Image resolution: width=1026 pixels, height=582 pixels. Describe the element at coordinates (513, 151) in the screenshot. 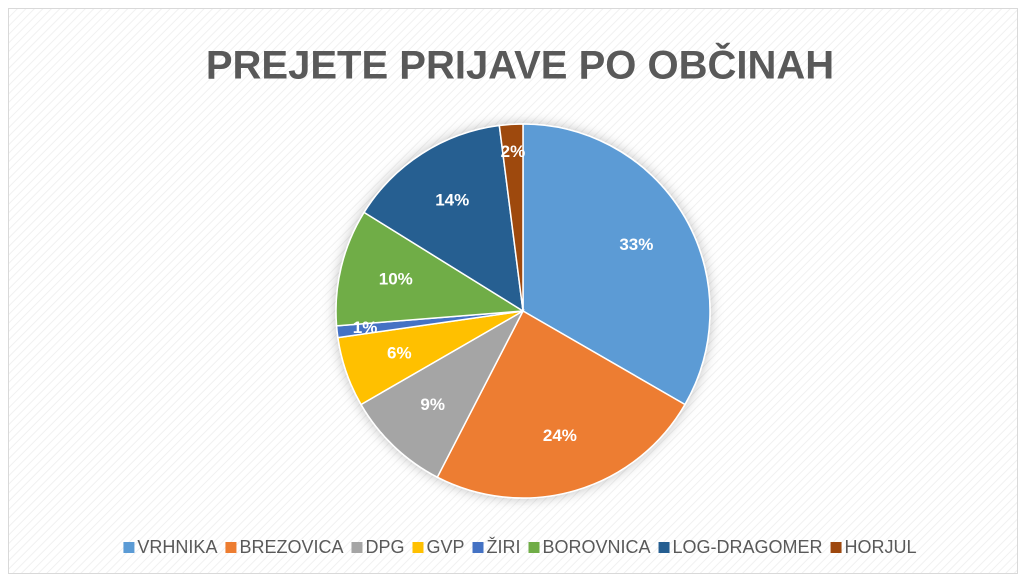

I see `data-label: 2%` at that location.